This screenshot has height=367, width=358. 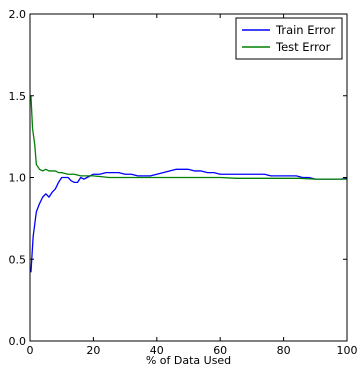 I want to click on y-tick-label: 1.0, so click(x=18, y=178).